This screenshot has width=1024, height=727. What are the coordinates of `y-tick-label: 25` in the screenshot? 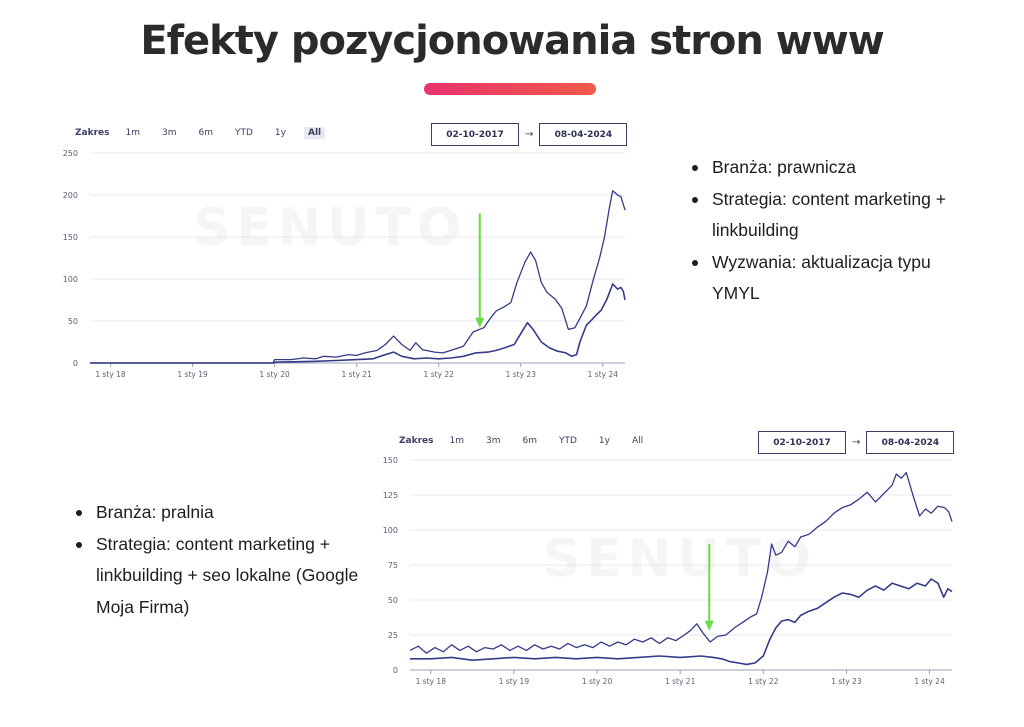 It's located at (393, 635).